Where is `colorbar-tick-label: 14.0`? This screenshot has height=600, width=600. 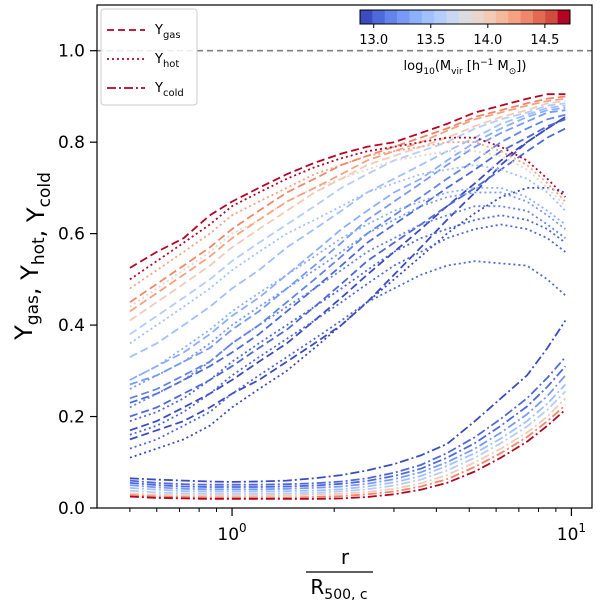 colorbar-tick-label: 14.0 is located at coordinates (487, 40).